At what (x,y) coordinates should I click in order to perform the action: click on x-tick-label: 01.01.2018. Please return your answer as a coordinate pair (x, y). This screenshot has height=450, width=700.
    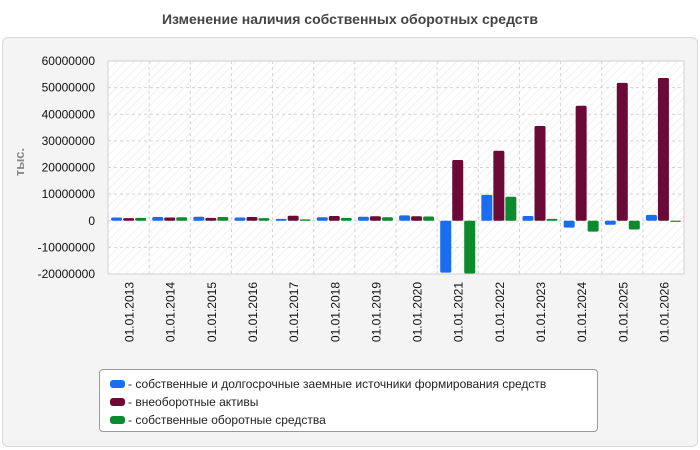
    Looking at the image, I should click on (335, 312).